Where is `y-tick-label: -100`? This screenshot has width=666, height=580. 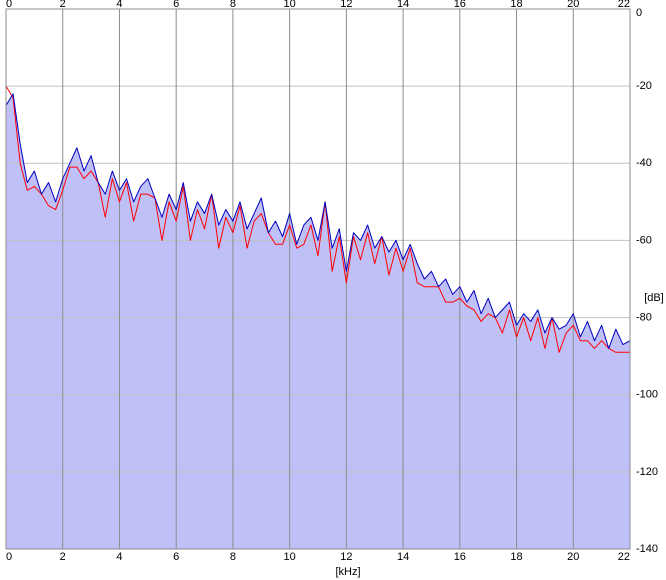 y-tick-label: -100 is located at coordinates (647, 395).